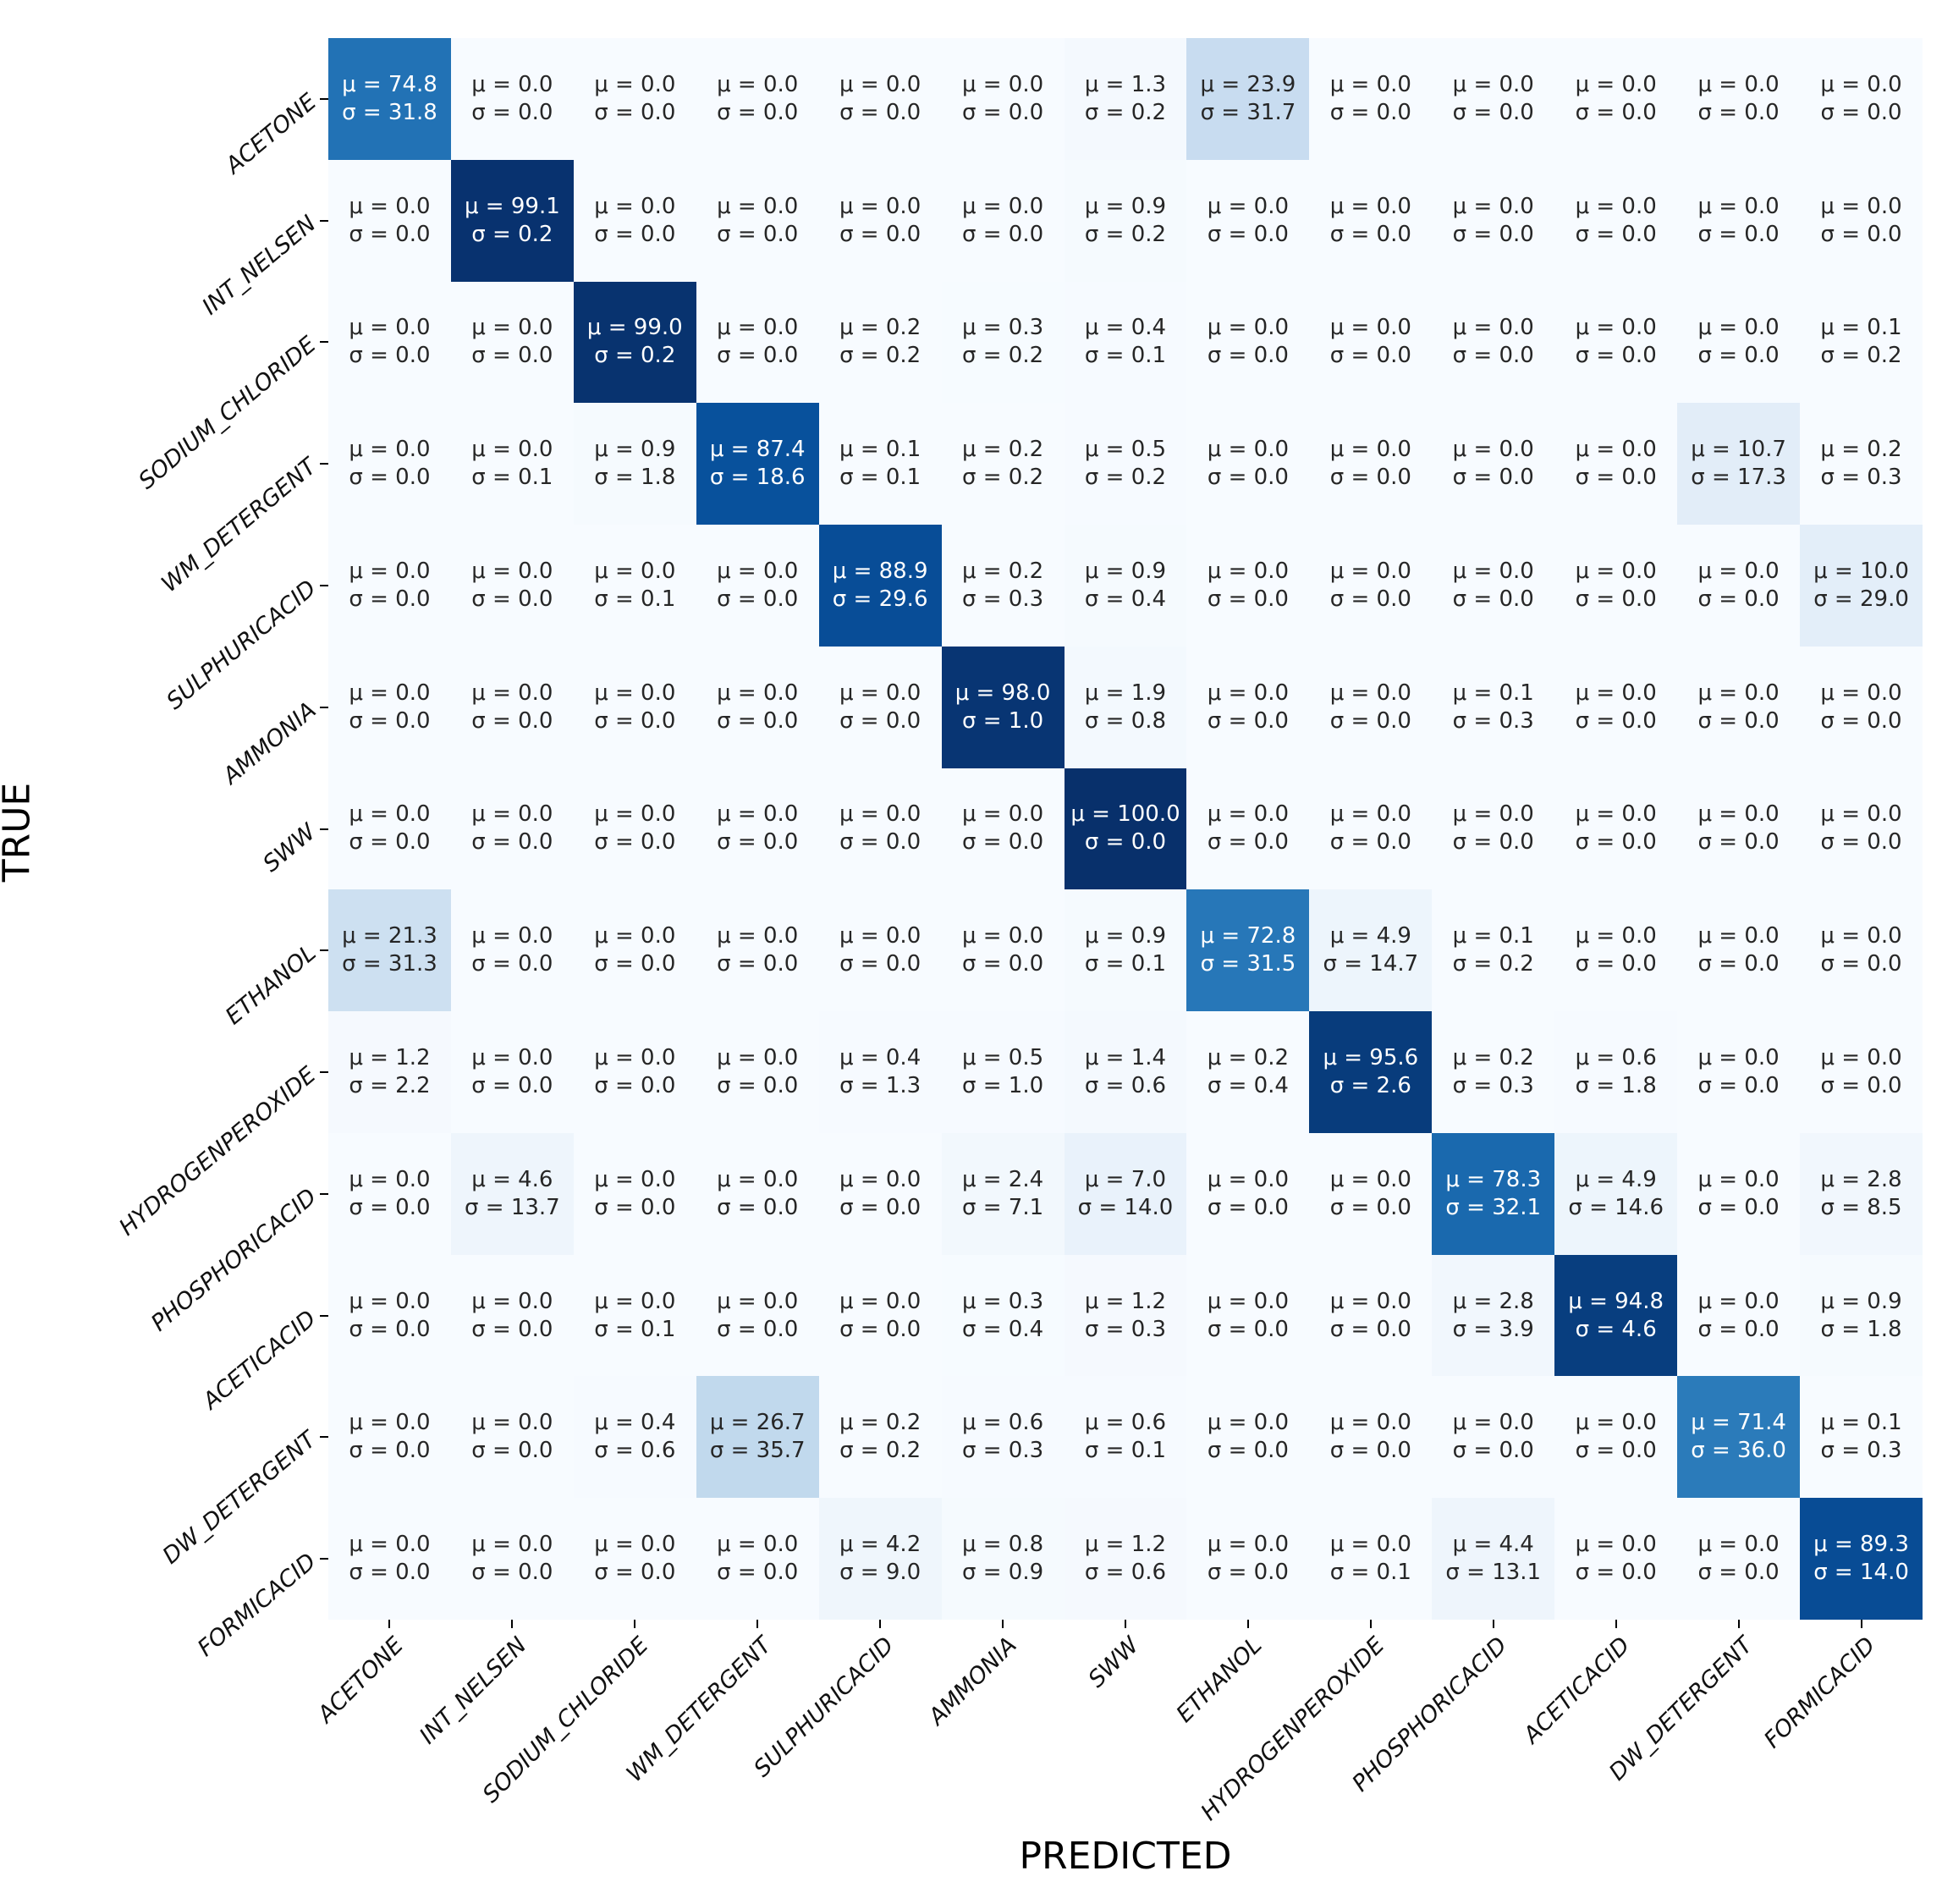  I want to click on cell-mu-value: μ = 0.6, so click(1002, 1423).